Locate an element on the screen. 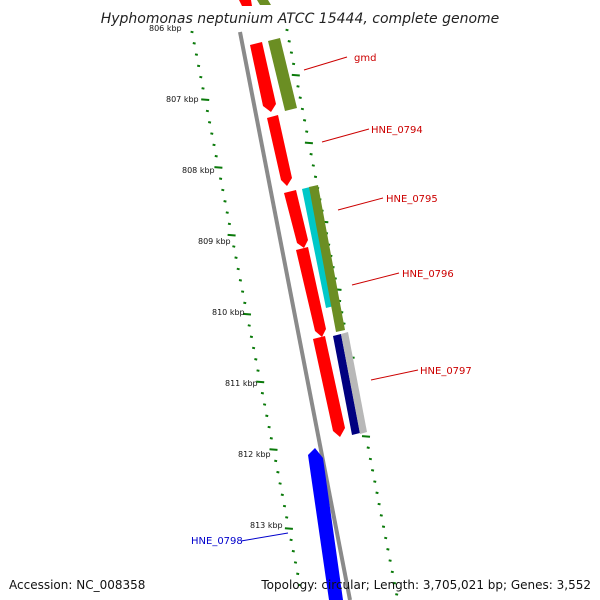  accession-label: Accession: NC_008358 is located at coordinates (77, 585).